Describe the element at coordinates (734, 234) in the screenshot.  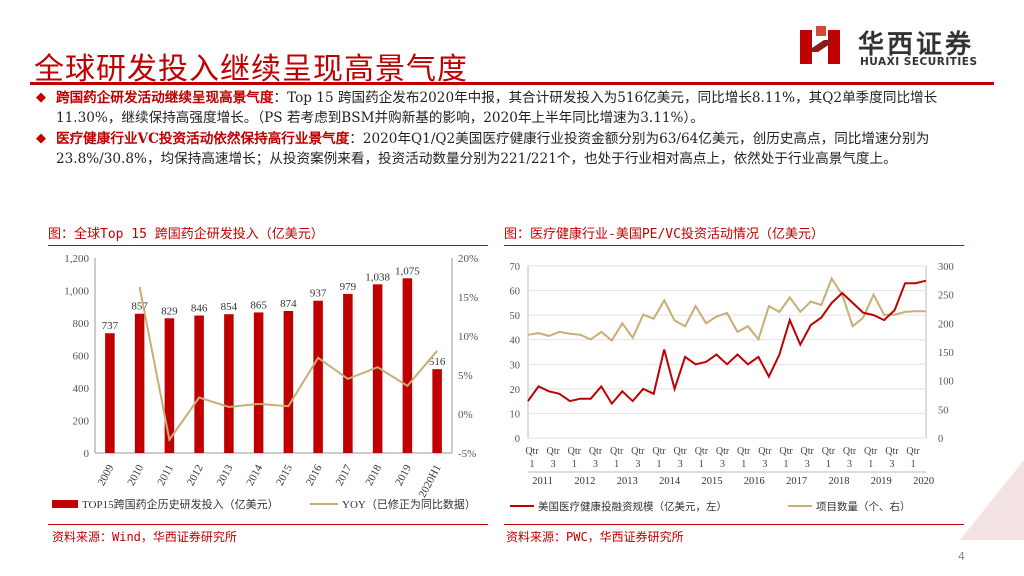
I see `right-chart-title: 图：医疗健康行业-美国PE/VC投资活动情况（亿美元）` at that location.